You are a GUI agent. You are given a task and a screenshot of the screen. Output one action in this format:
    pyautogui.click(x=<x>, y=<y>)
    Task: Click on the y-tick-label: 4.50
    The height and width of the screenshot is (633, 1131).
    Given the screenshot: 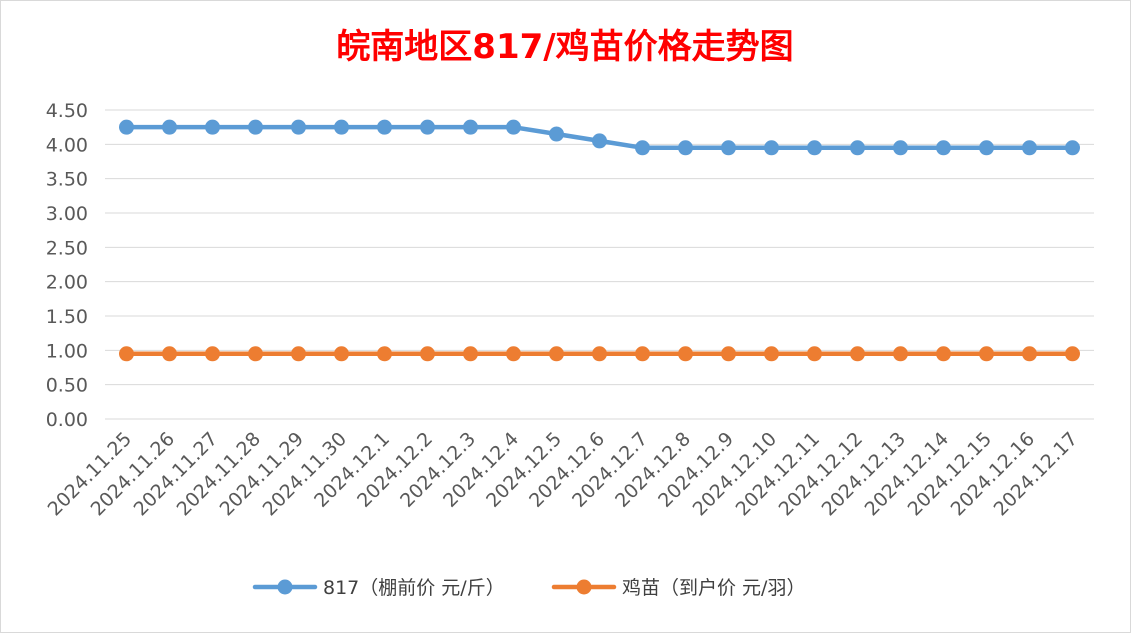 What is the action you would take?
    pyautogui.click(x=67, y=111)
    